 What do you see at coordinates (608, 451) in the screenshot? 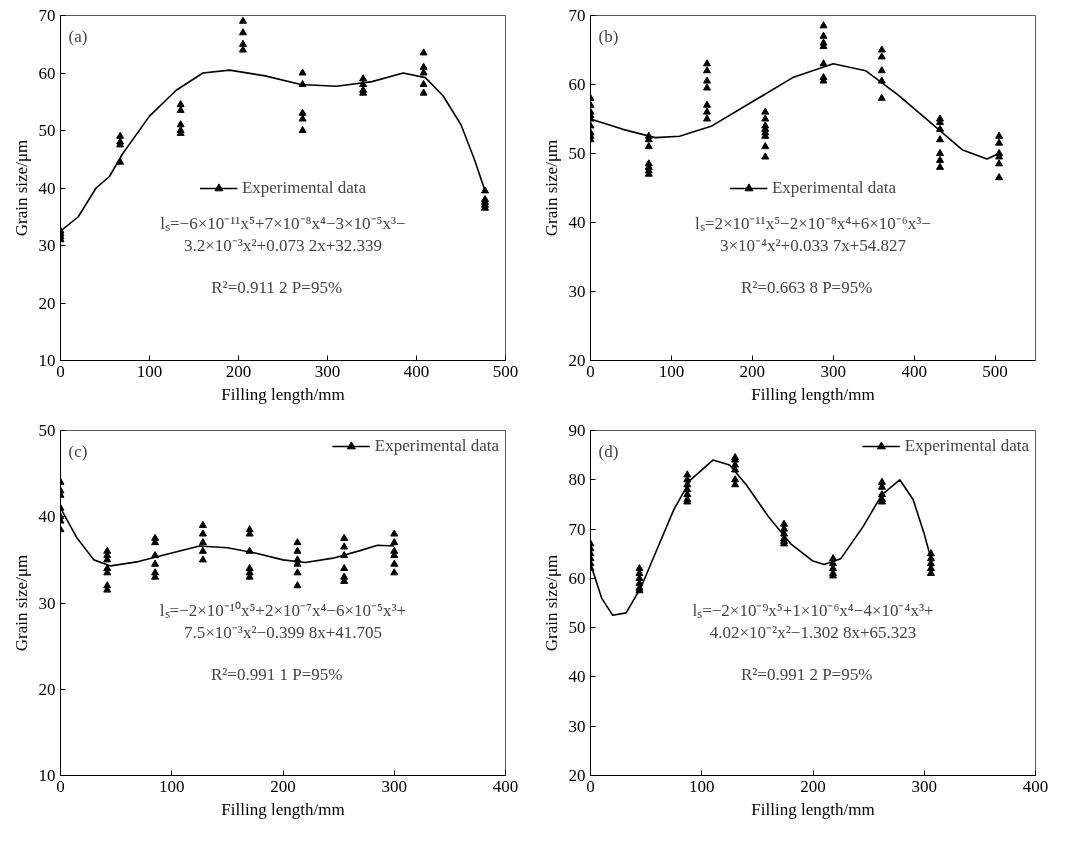
I see `annotation: (d)` at bounding box center [608, 451].